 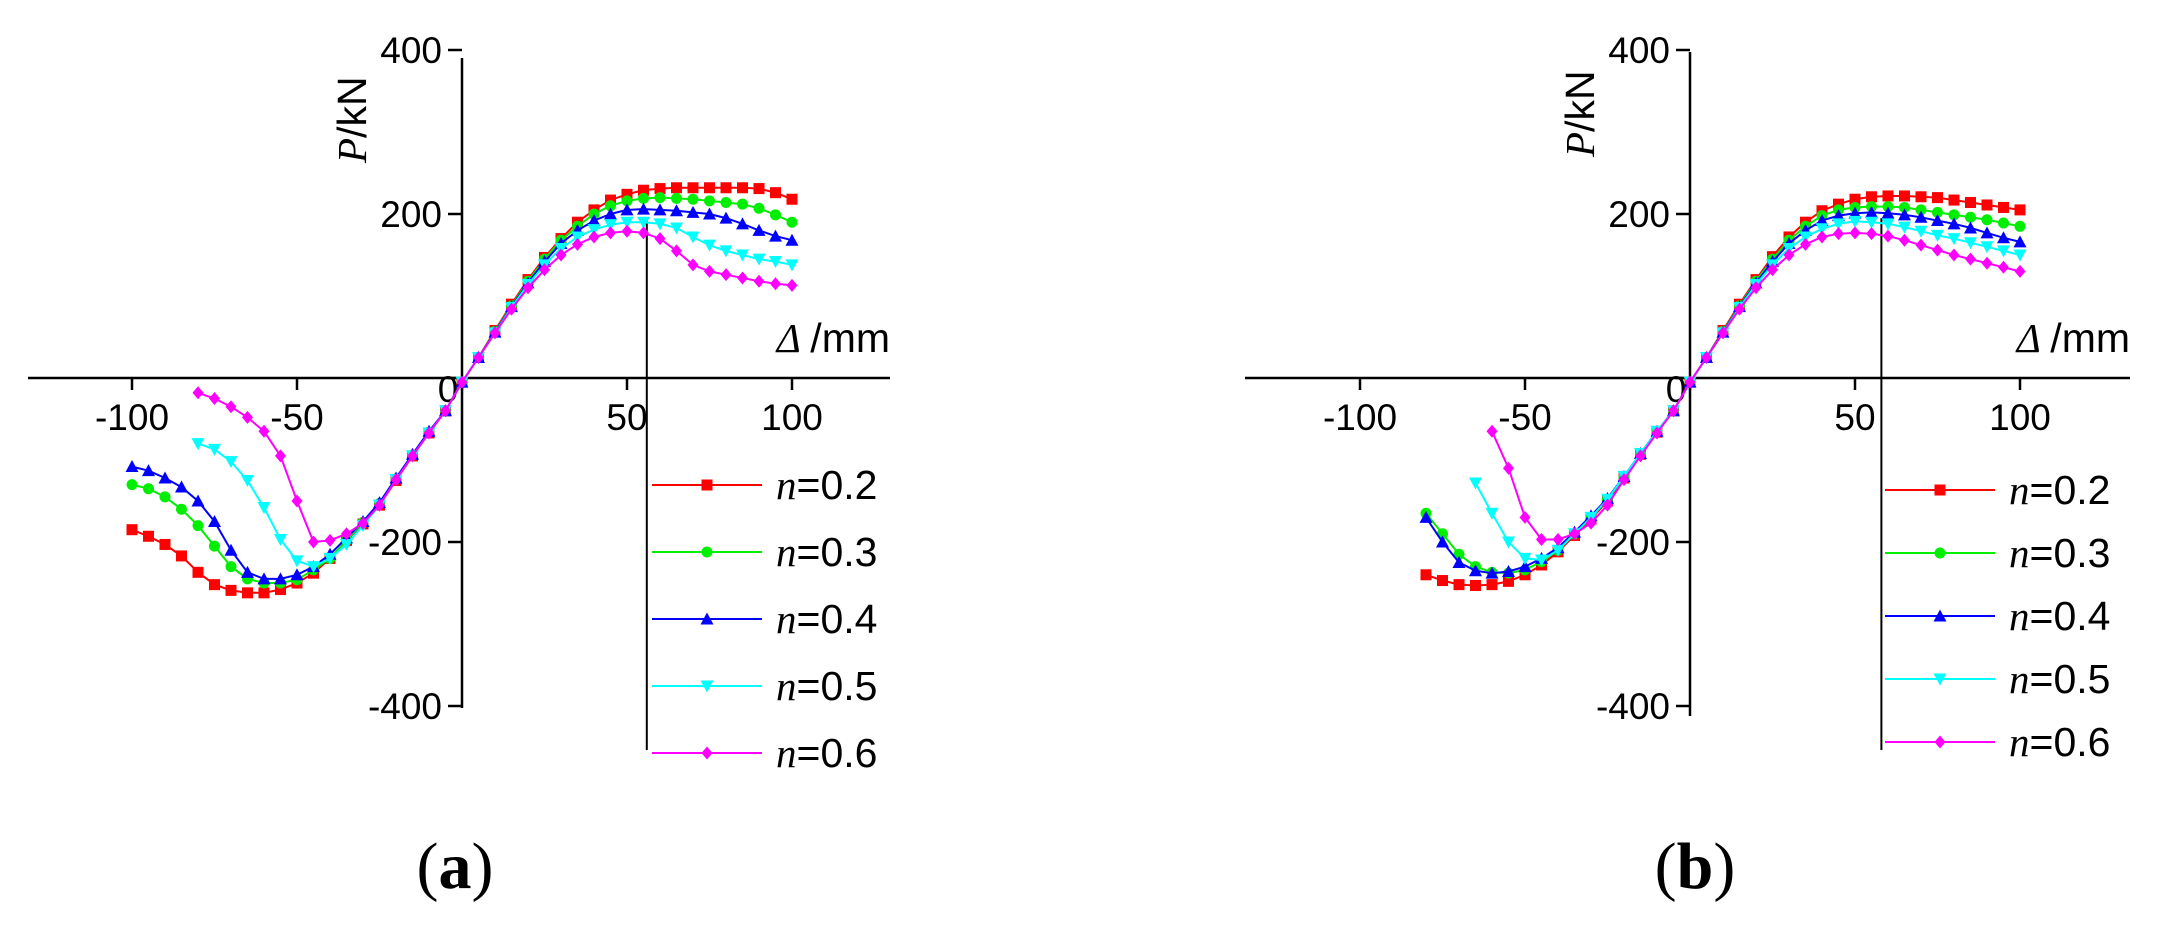 What do you see at coordinates (405, 706) in the screenshot?
I see `y-tick-label: -400` at bounding box center [405, 706].